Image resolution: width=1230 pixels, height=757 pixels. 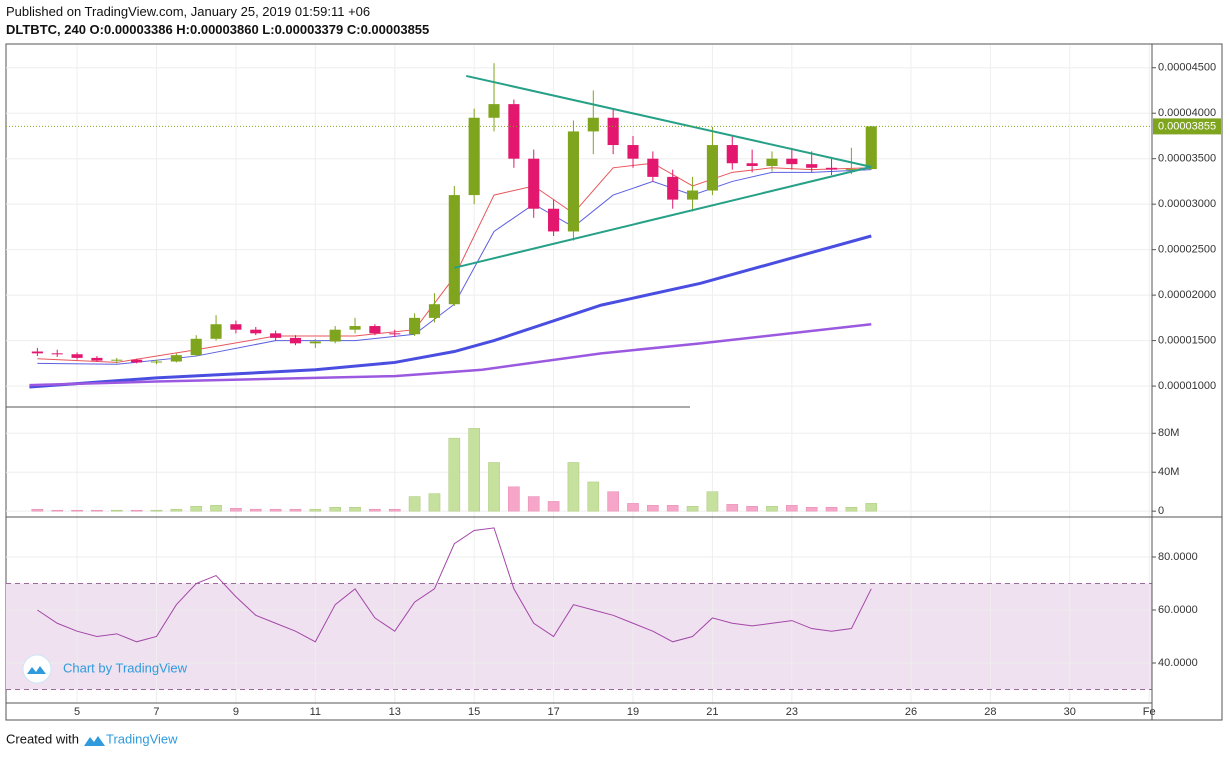 What do you see at coordinates (1149, 712) in the screenshot?
I see `x-tick-label: Fe` at bounding box center [1149, 712].